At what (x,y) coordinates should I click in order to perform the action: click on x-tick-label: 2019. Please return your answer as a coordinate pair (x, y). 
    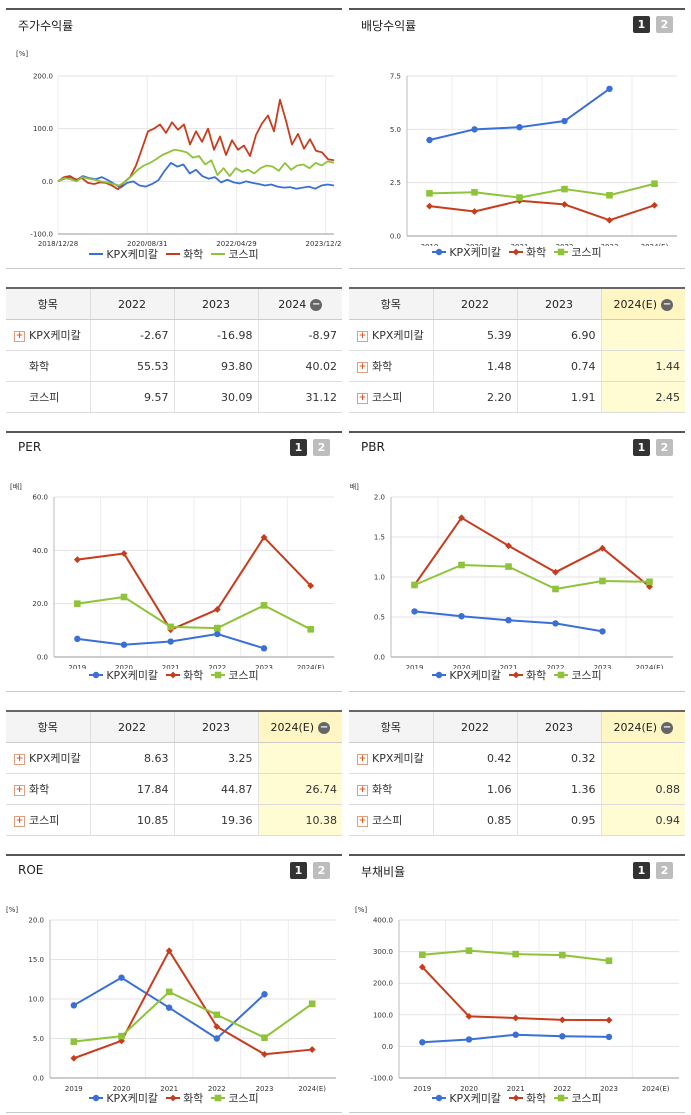
    Looking at the image, I should click on (77, 666).